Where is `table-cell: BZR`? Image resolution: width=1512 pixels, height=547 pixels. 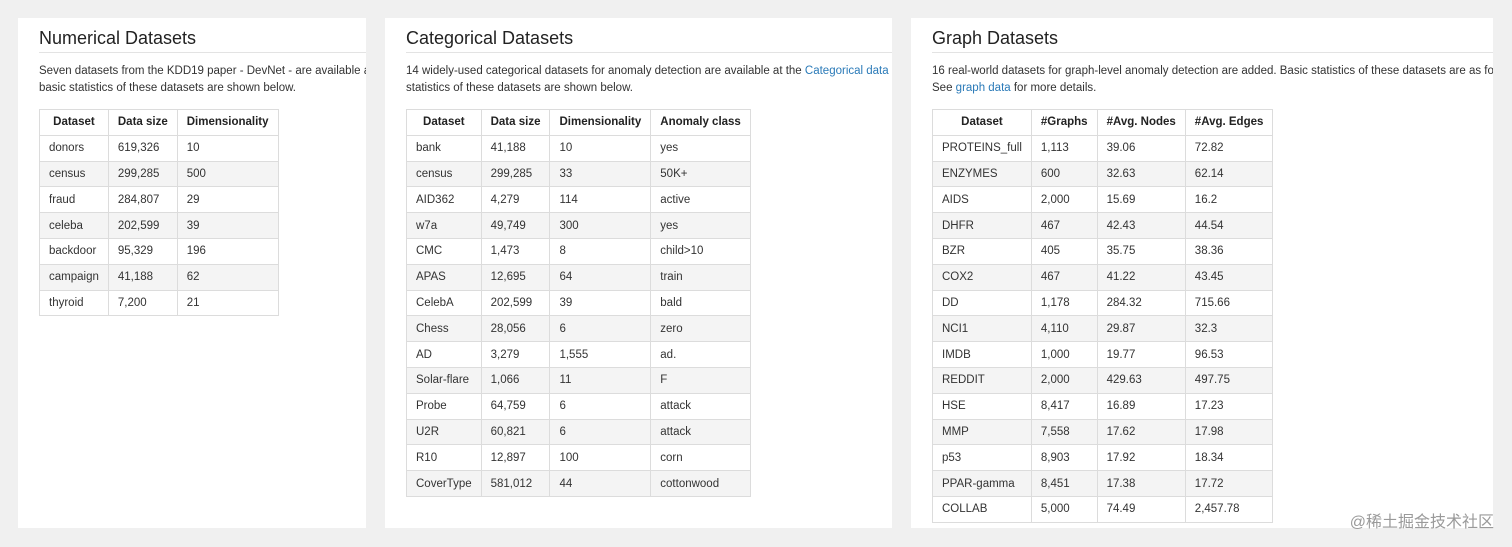 table-cell: BZR is located at coordinates (982, 251).